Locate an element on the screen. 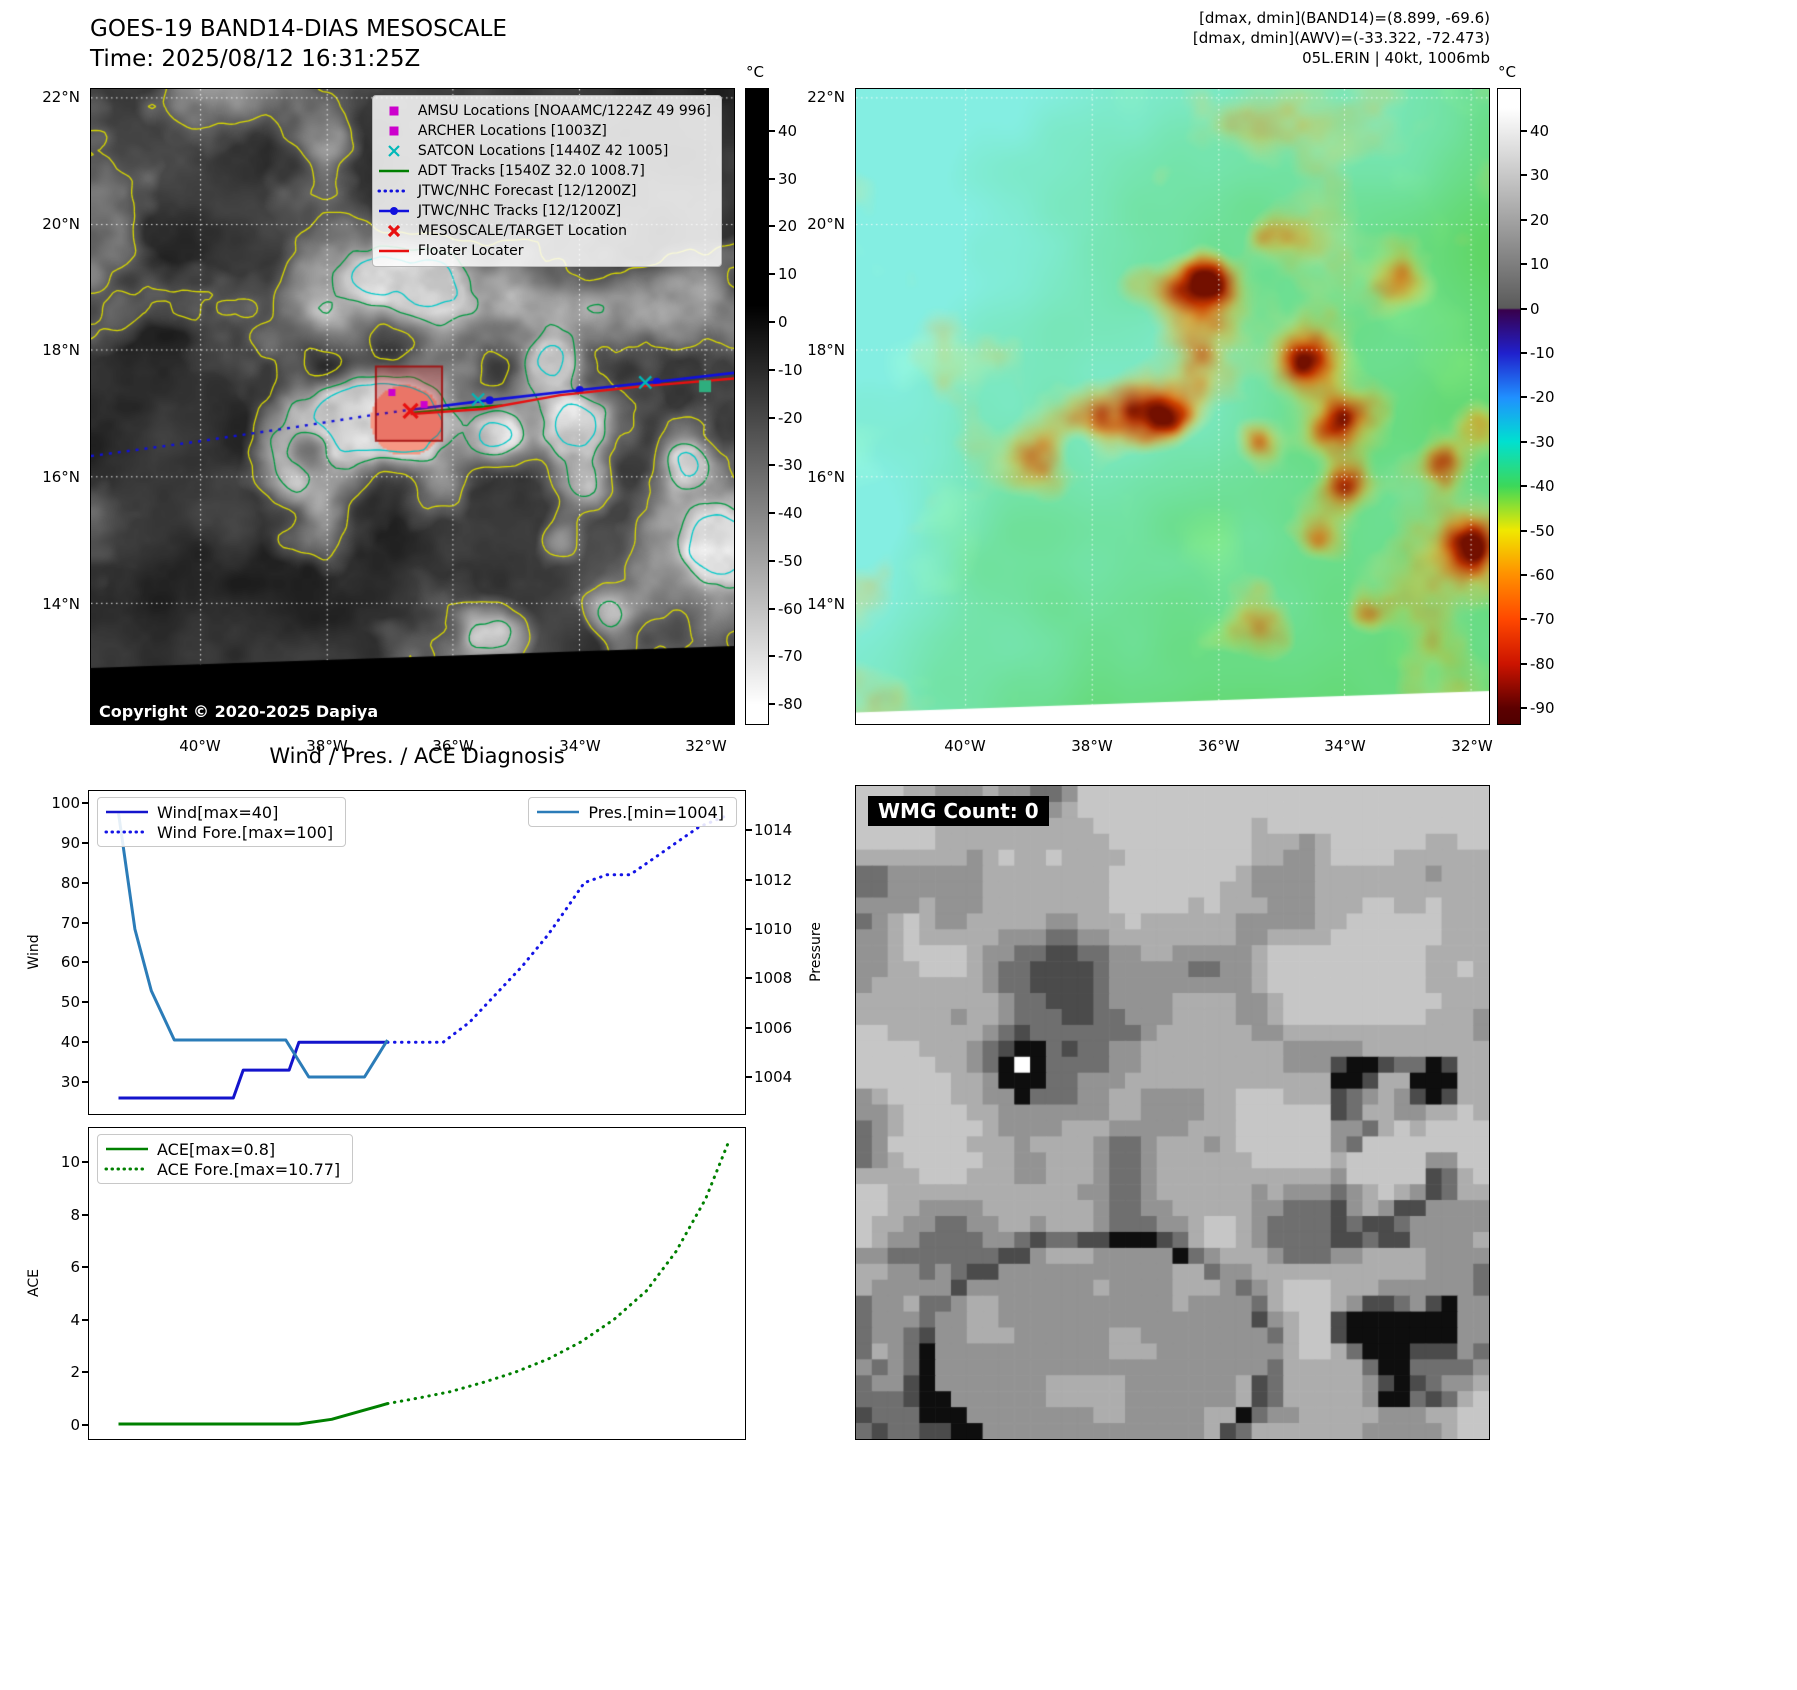 Image resolution: width=1797 pixels, height=1690 pixels. dotted-marker is located at coordinates (394, 191).